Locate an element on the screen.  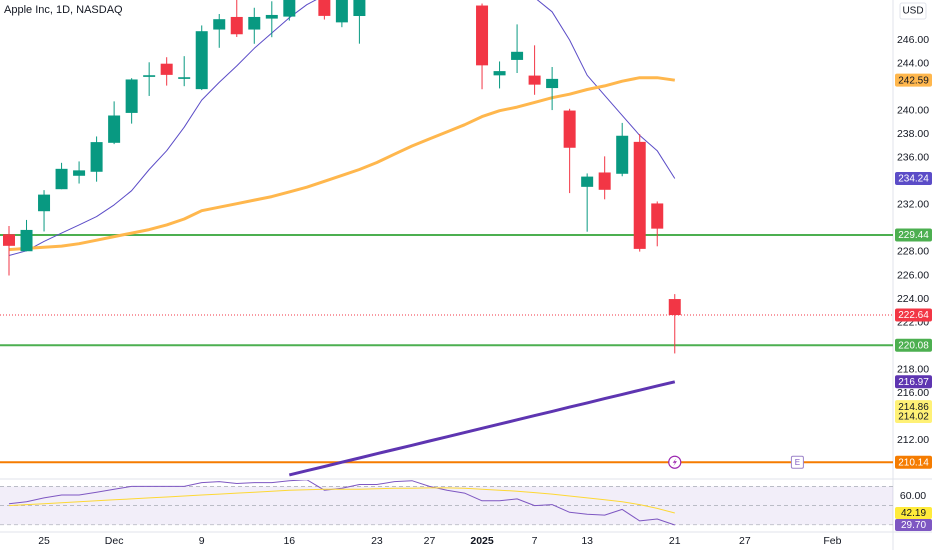
rsi-tag-label: 29.70 is located at coordinates (913, 525).